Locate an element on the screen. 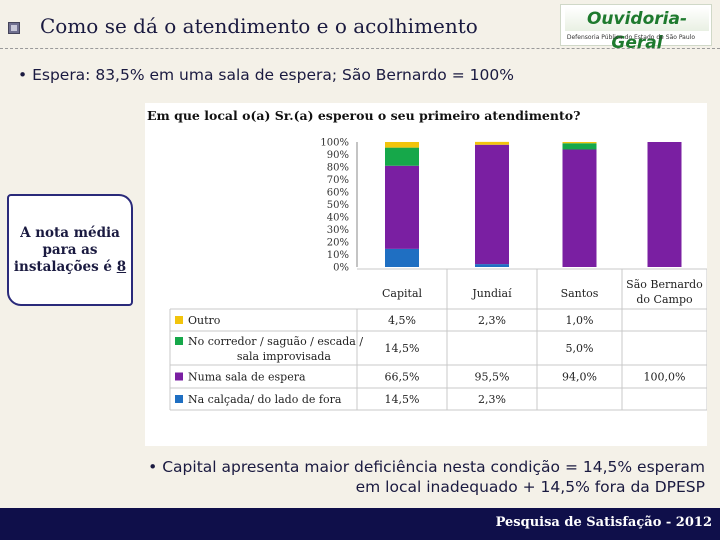  data-label: 95,5% is located at coordinates (492, 377).